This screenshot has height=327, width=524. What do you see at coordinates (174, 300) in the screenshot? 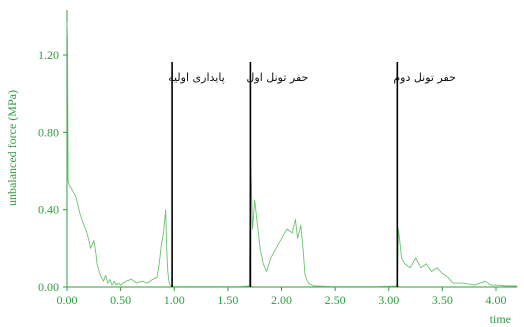
I see `x-tick-label: 1.00` at bounding box center [174, 300].